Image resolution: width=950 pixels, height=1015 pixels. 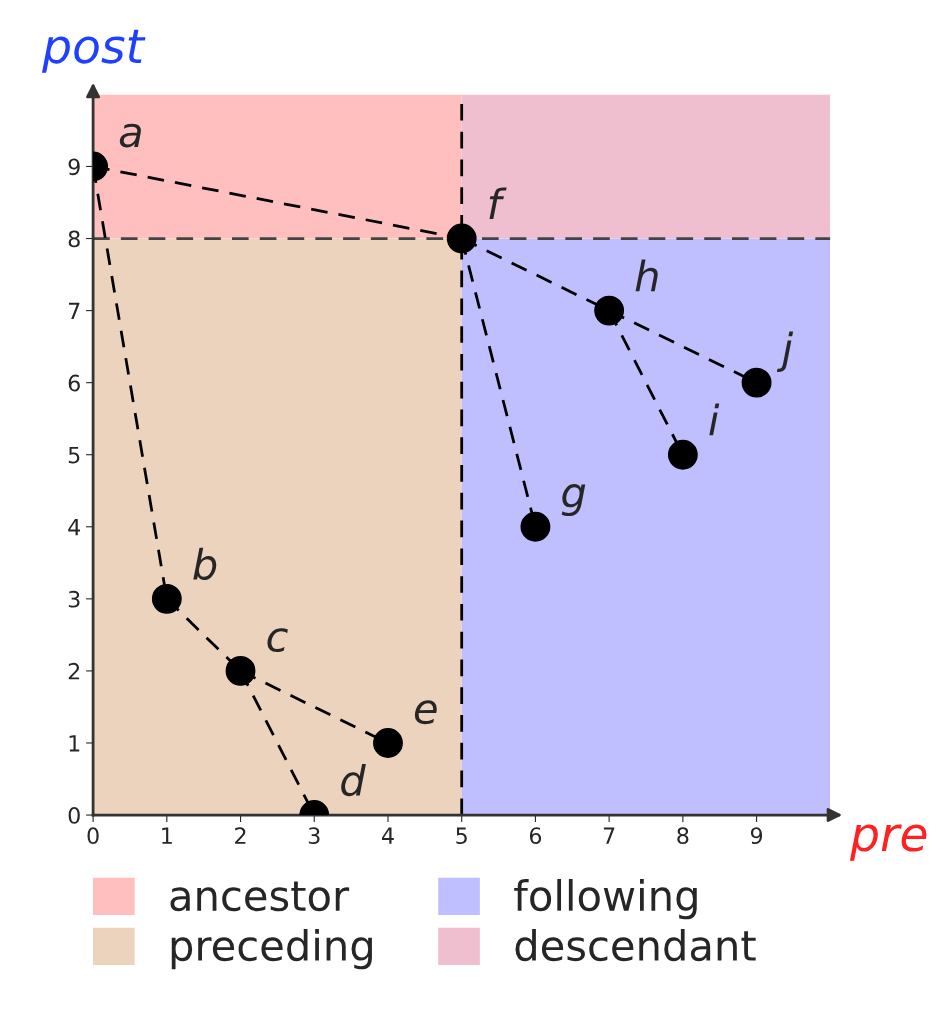 What do you see at coordinates (74, 311) in the screenshot?
I see `y-tick-label: 7` at bounding box center [74, 311].